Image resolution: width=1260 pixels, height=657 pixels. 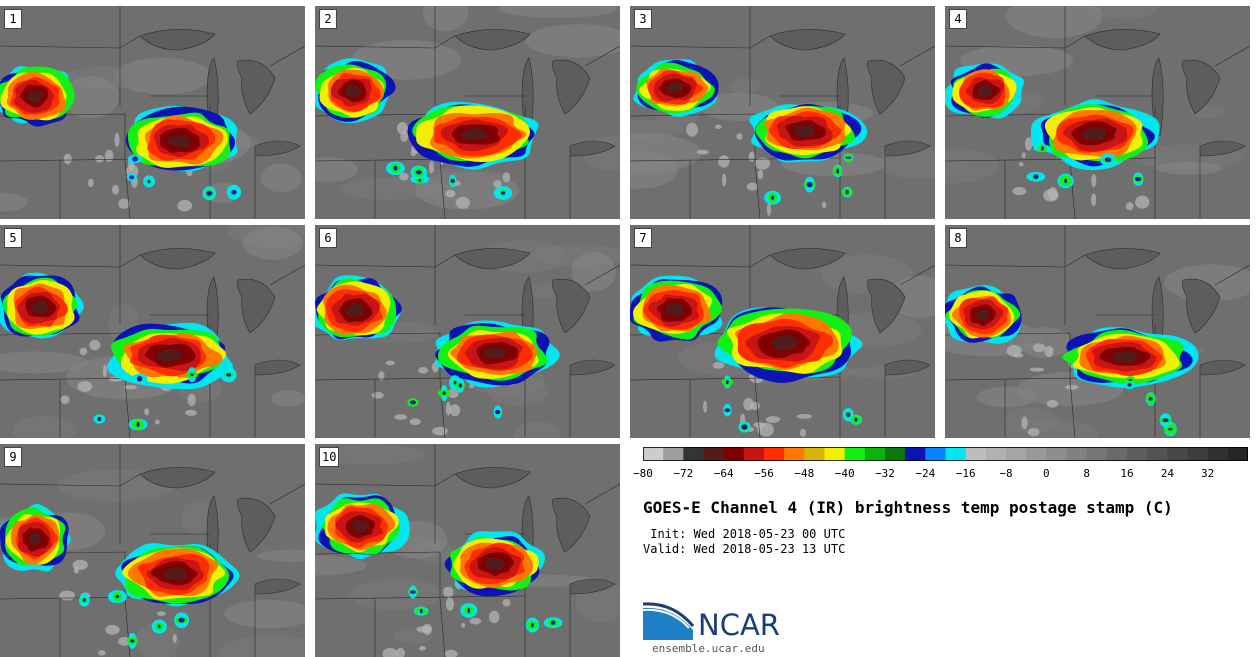 I want to click on panel-number: 6, so click(x=328, y=238).